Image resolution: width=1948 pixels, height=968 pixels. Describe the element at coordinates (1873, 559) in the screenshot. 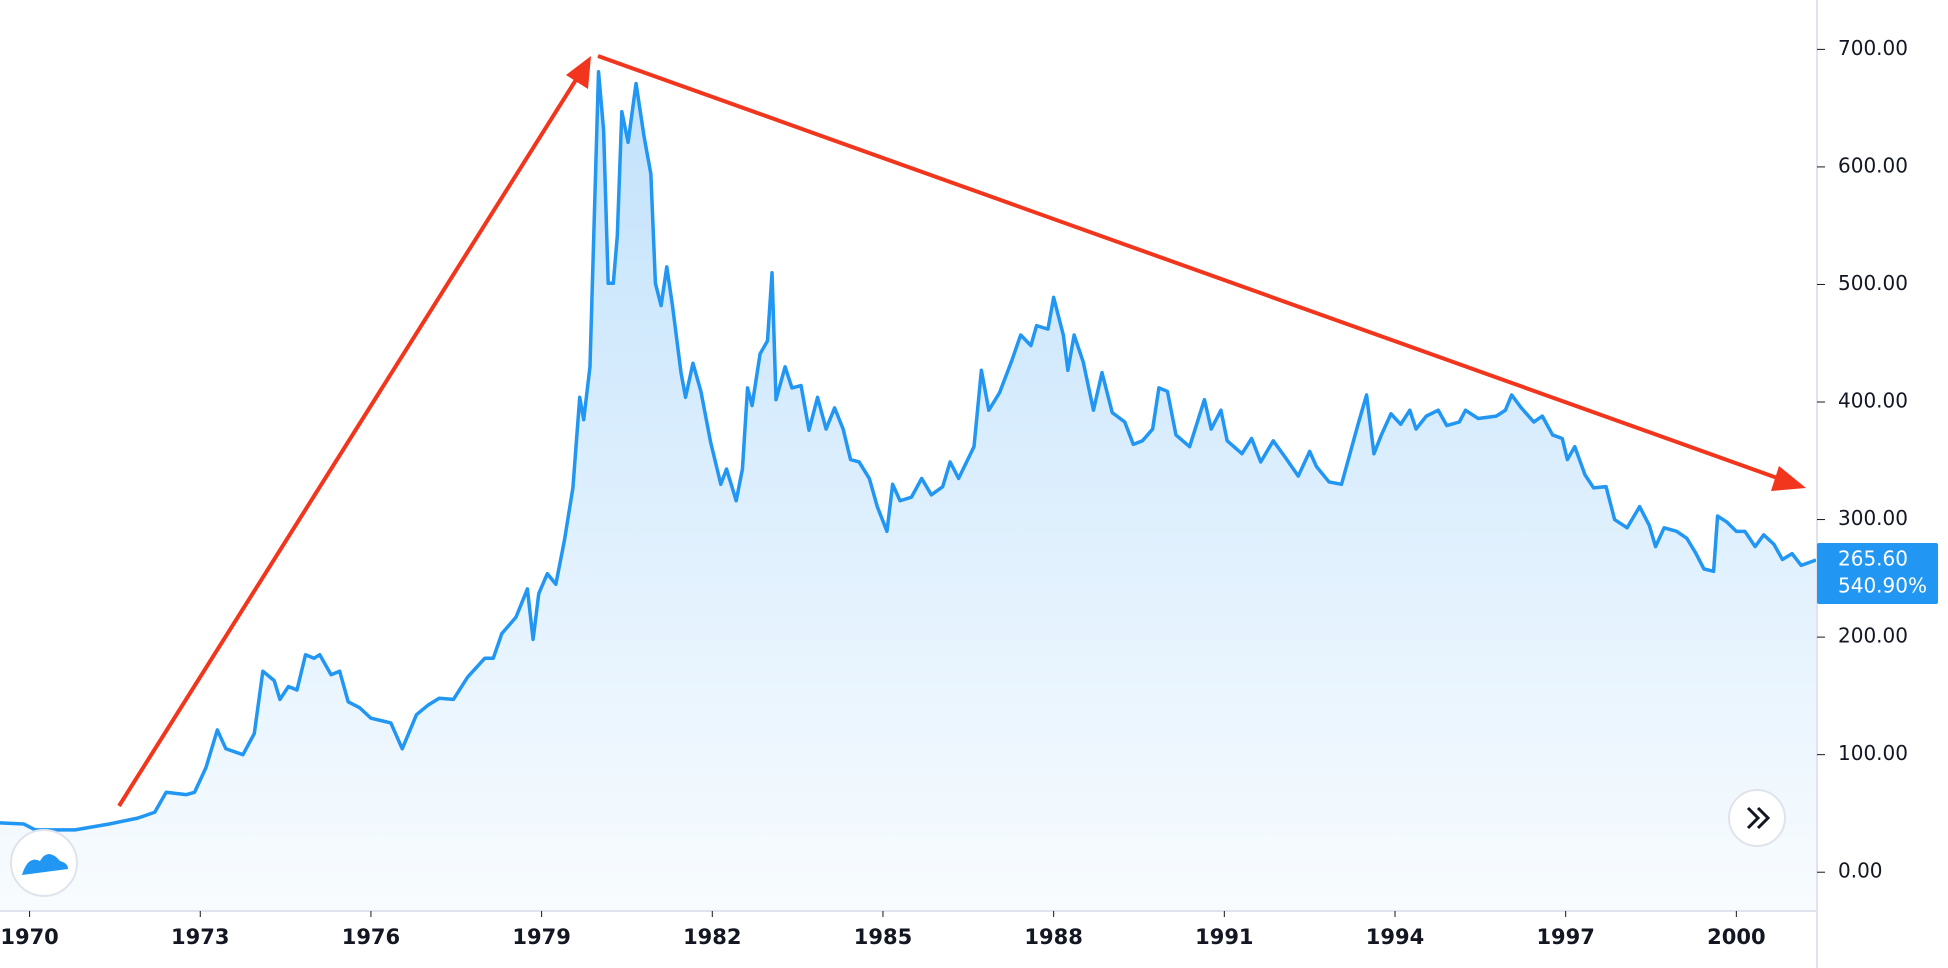

I see `last-price-label: 265.60` at that location.